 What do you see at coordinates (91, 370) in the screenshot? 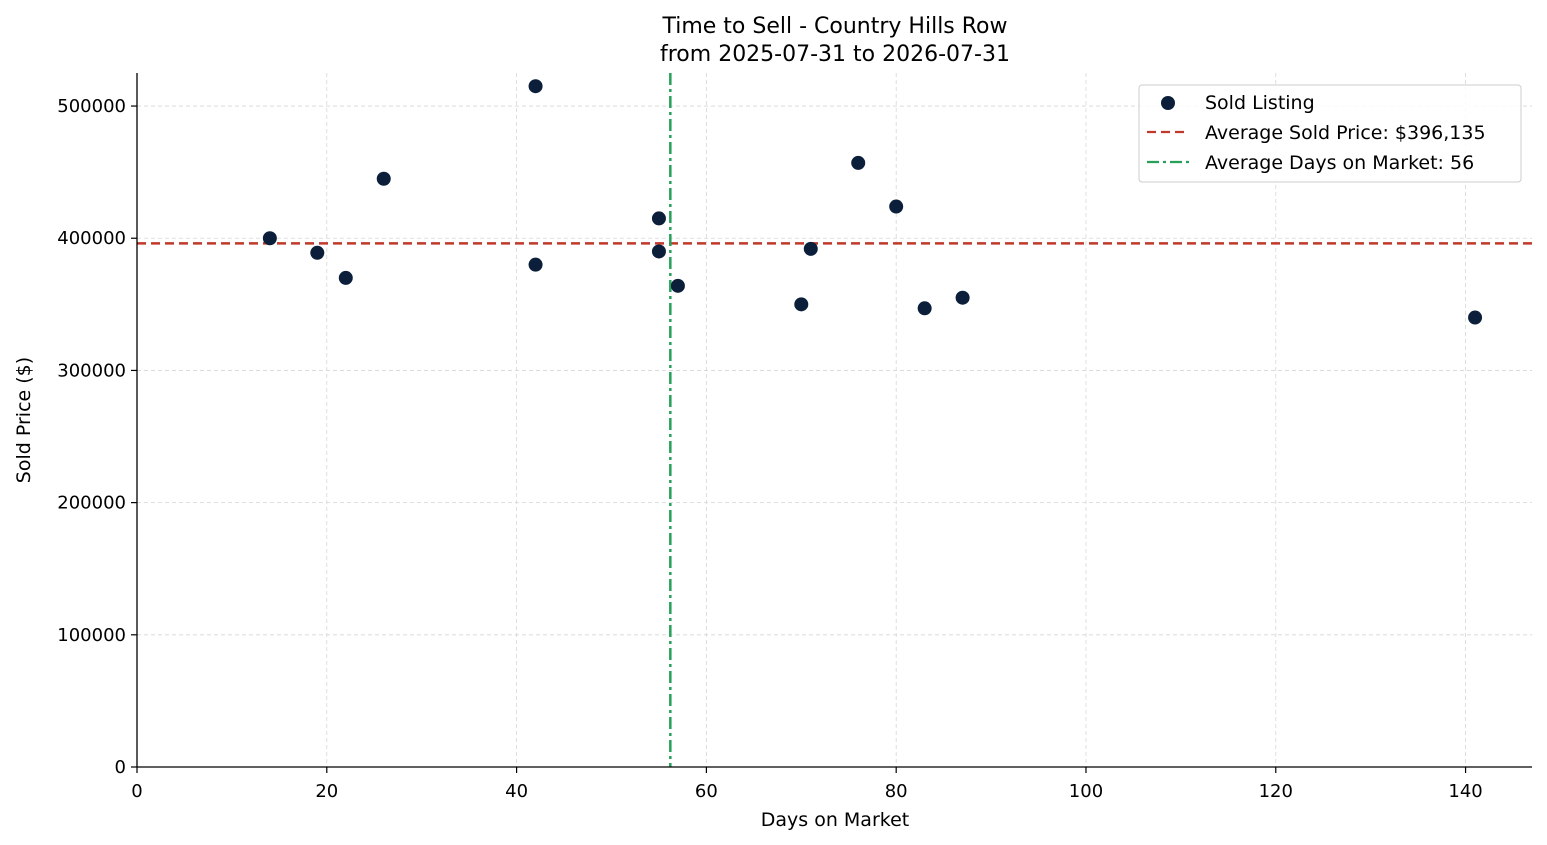
I see `y-tick-label: 300000` at bounding box center [91, 370].